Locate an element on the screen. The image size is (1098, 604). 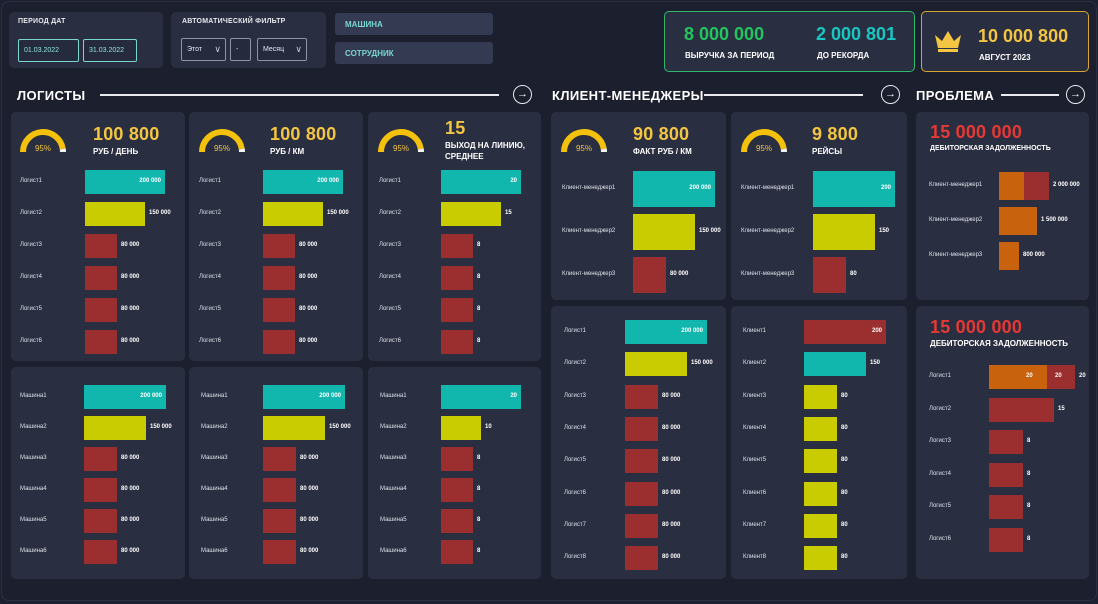
bar-label: Клиент6 is located at coordinates (755, 492).